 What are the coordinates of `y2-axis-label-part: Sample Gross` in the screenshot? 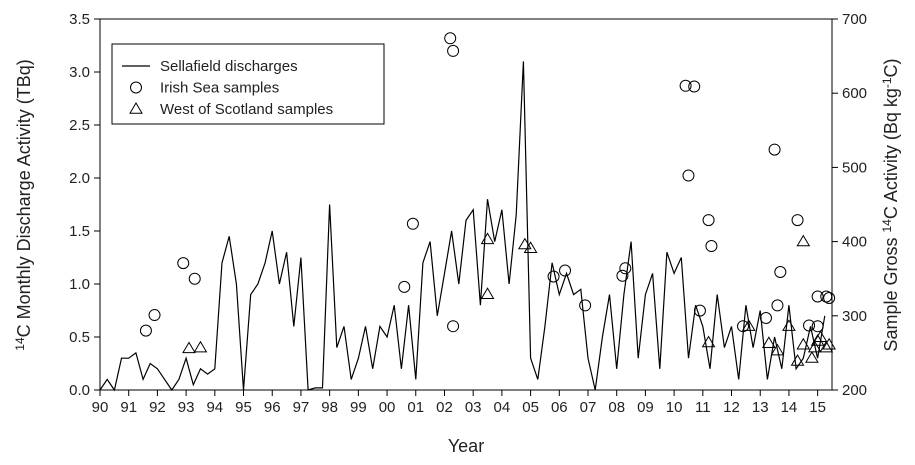 It's located at (891, 292).